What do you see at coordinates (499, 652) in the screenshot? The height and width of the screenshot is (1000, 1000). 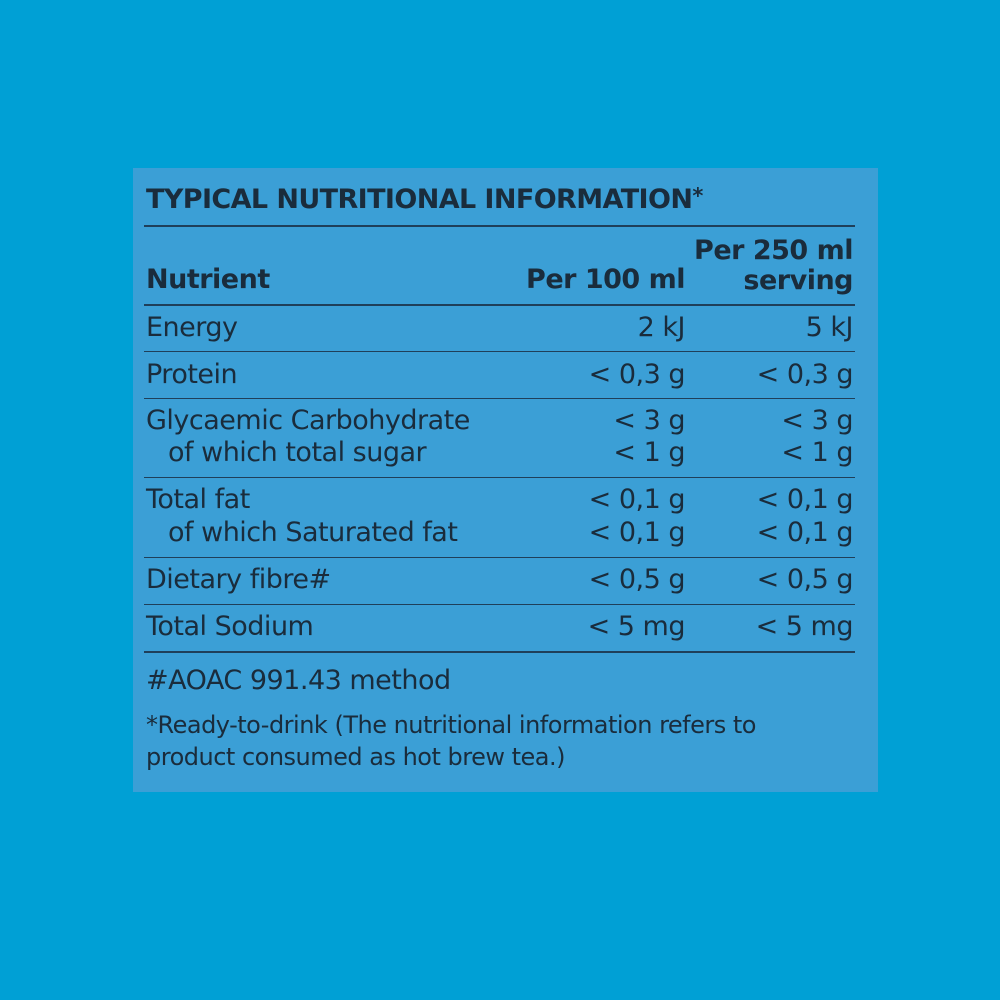 I see `table-bottom-rule` at bounding box center [499, 652].